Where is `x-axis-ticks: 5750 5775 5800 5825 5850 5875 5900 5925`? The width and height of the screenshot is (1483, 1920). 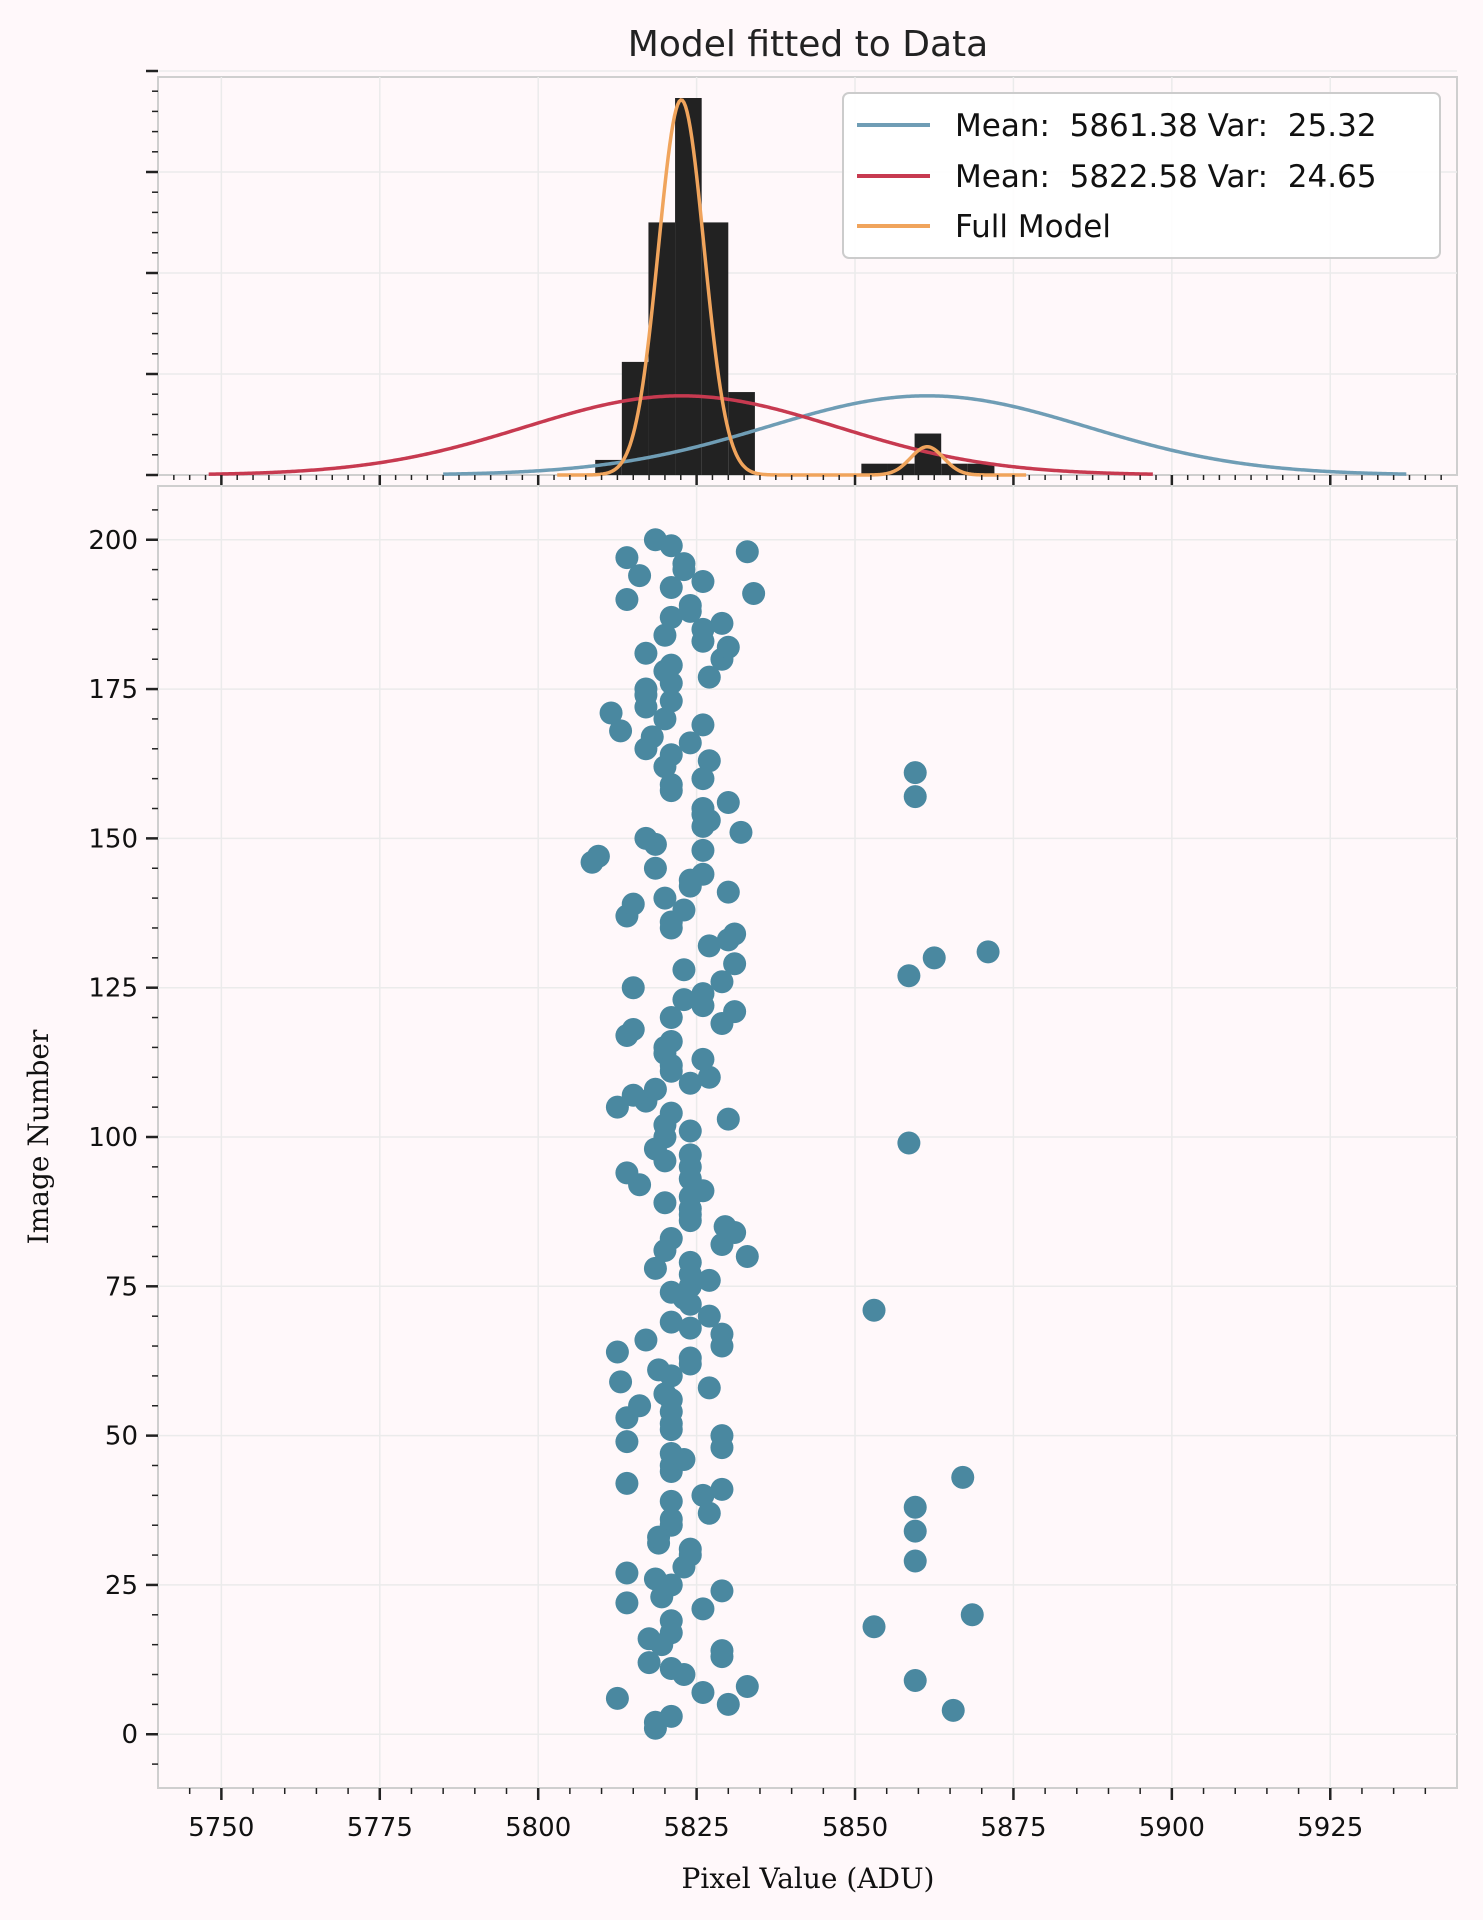 x-axis-ticks: 5750 5775 5800 5825 5850 5875 5900 5925 is located at coordinates (807, 1815).